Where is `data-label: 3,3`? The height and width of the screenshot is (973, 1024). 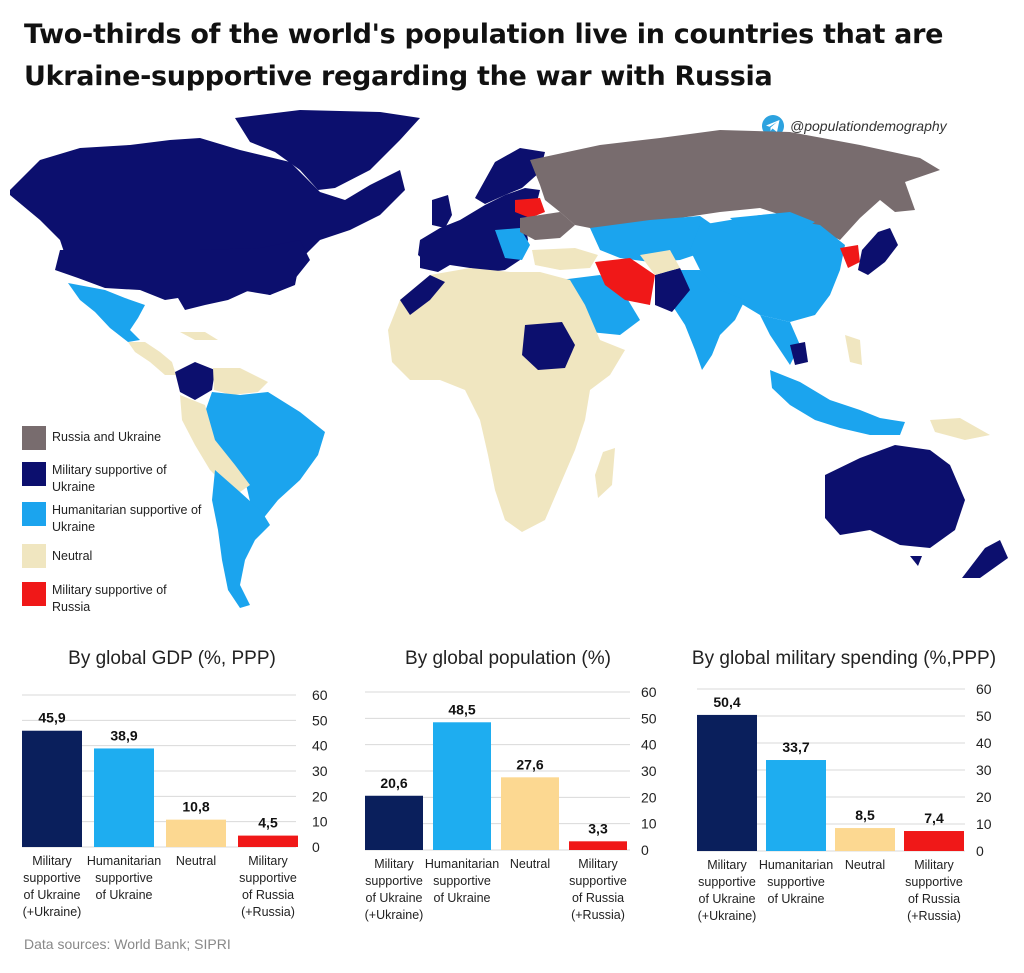 data-label: 3,3 is located at coordinates (598, 828).